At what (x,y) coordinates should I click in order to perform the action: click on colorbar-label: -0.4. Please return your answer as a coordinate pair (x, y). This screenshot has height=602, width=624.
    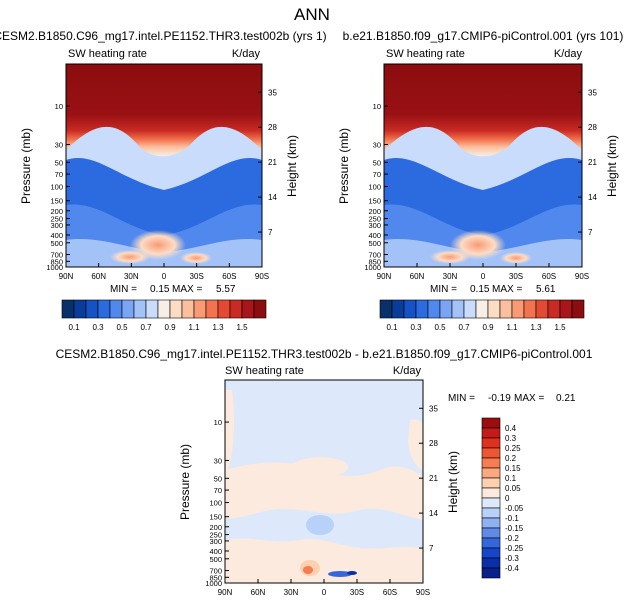
    Looking at the image, I should click on (512, 568).